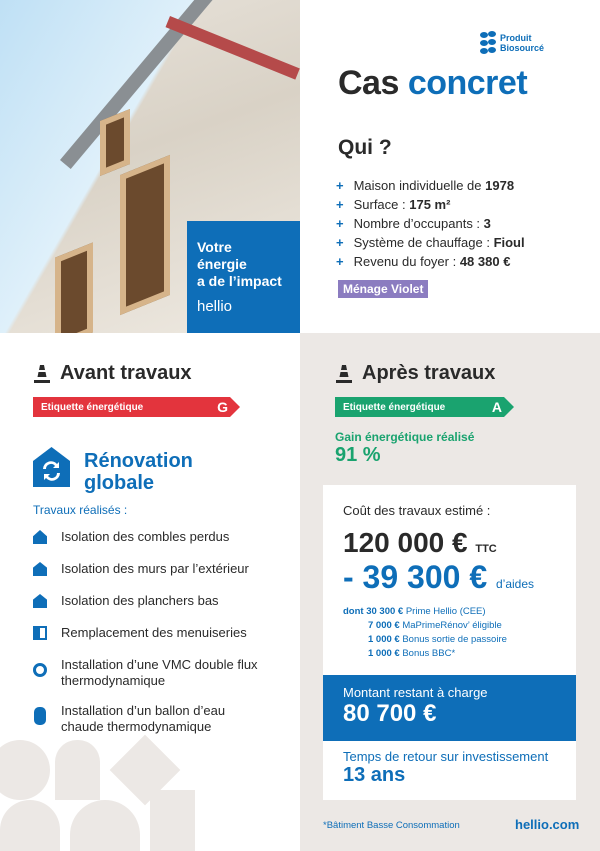  I want to click on promo-box: Votre énergie a de l’impact hellio, so click(243, 277).